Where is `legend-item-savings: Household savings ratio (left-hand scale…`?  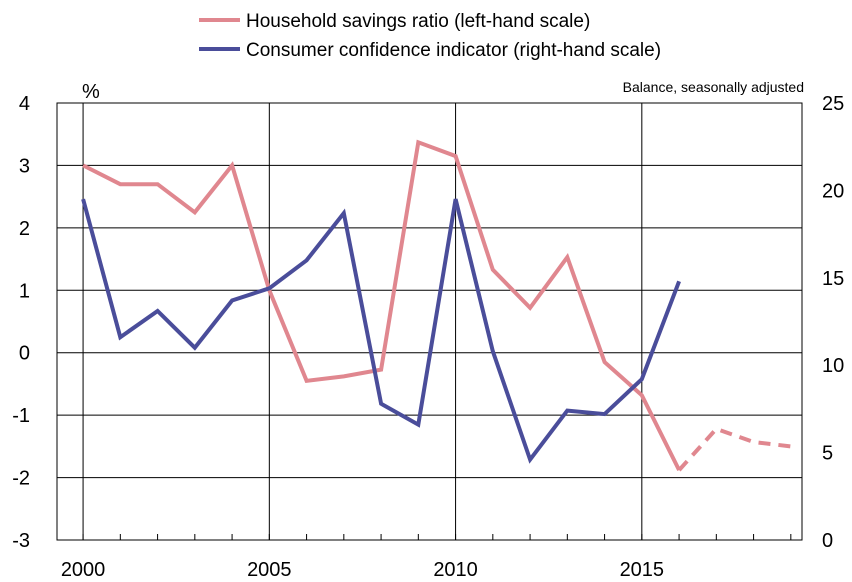 legend-item-savings: Household savings ratio (left-hand scale… is located at coordinates (394, 21).